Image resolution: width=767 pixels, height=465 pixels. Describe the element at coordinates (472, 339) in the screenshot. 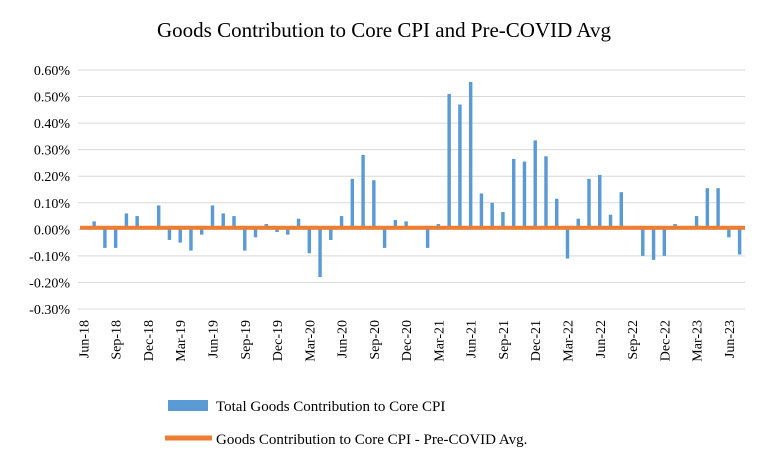

I see `x-tick-label: Jun-21` at that location.